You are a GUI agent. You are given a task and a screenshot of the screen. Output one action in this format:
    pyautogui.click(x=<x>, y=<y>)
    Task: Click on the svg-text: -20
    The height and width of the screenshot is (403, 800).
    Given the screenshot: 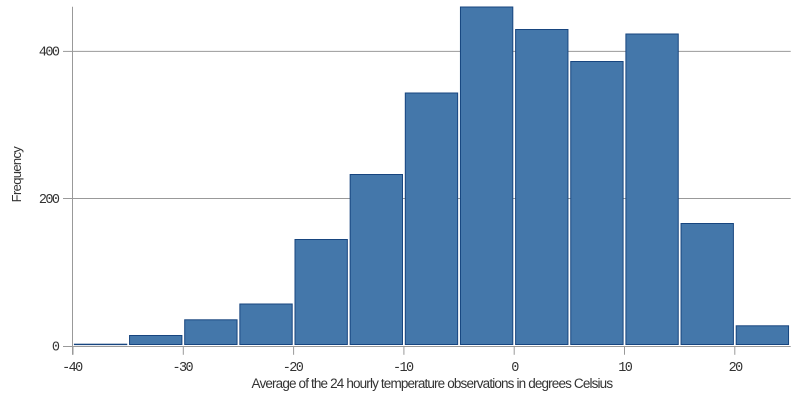 What is the action you would take?
    pyautogui.click(x=293, y=368)
    